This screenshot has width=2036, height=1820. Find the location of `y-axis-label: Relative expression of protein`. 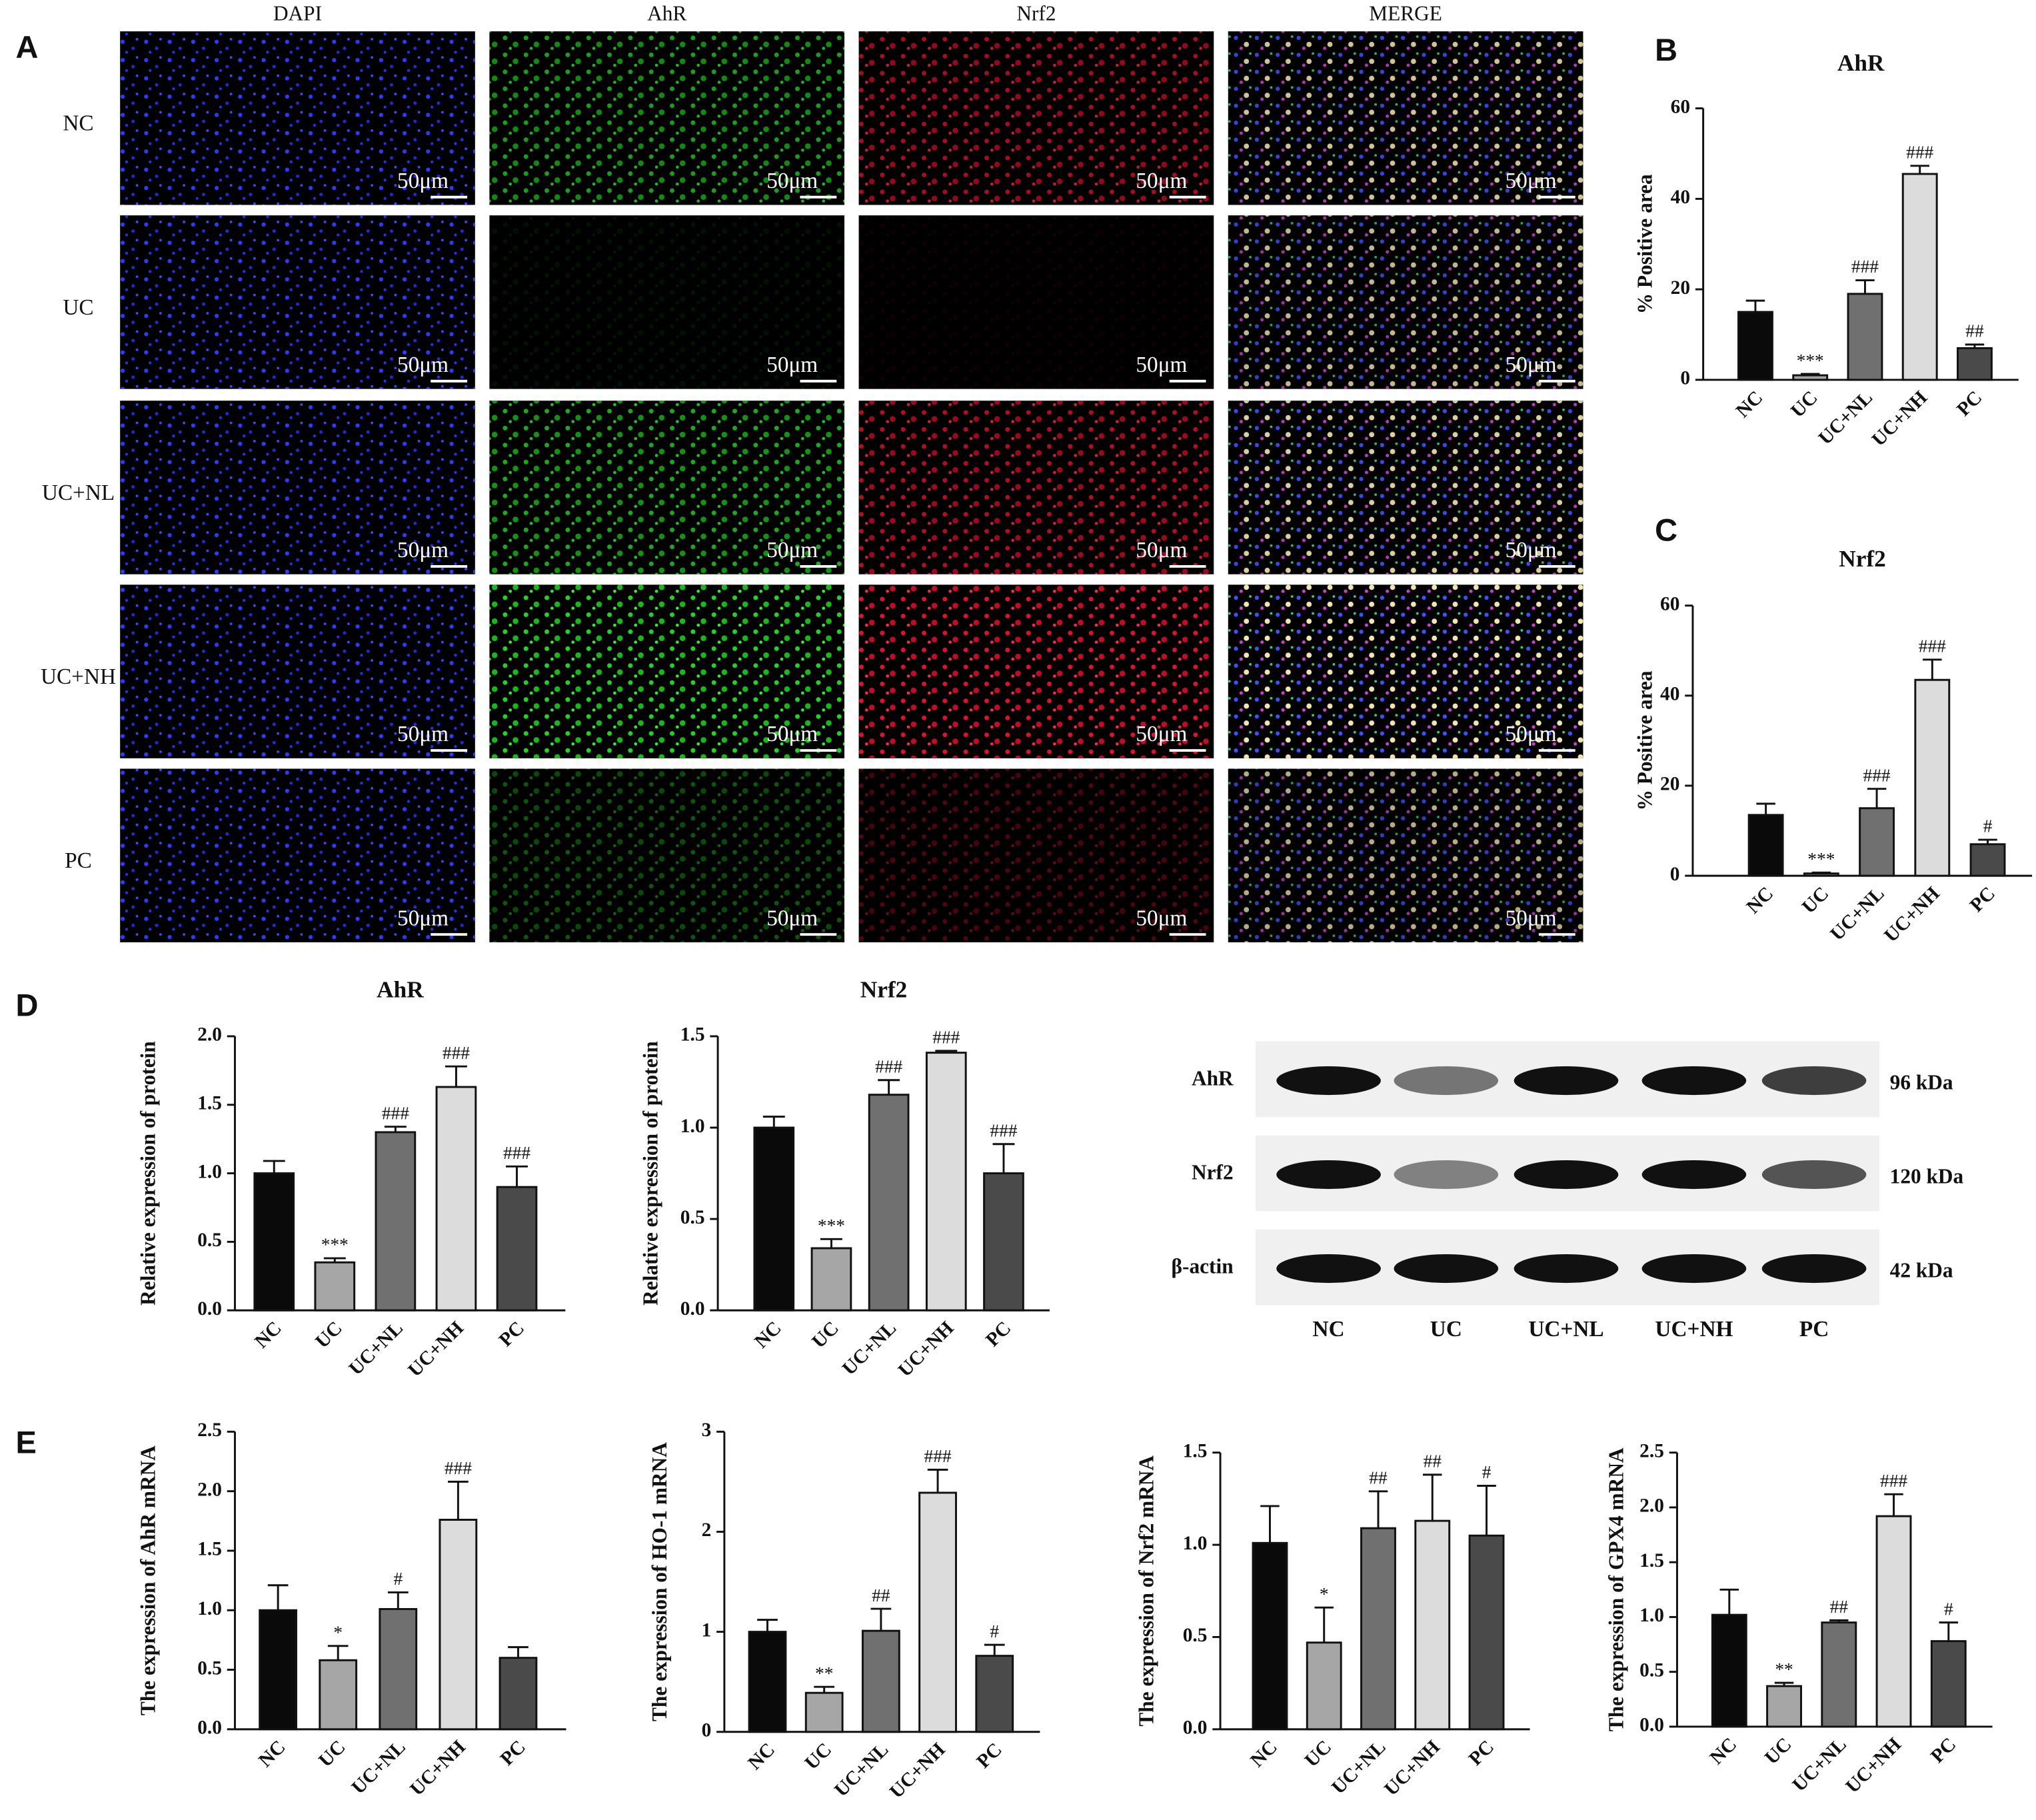

y-axis-label: Relative expression of protein is located at coordinates (147, 1173).